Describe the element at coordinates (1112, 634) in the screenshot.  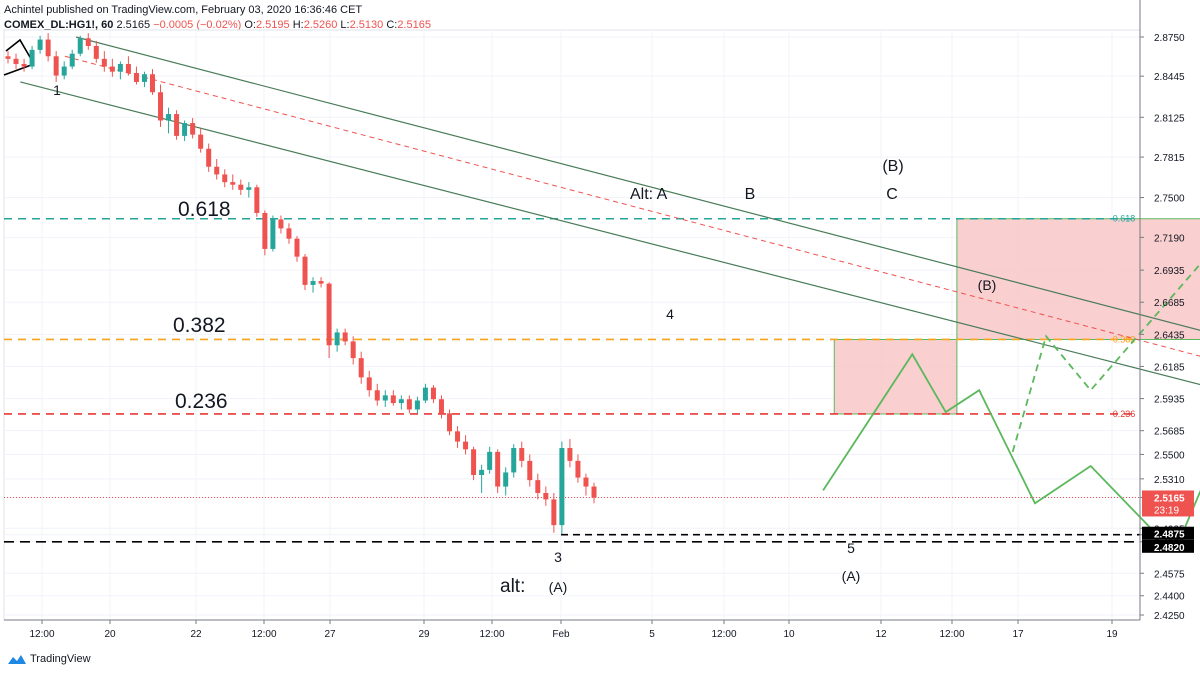
I see `x-tick-label-14: 19` at that location.